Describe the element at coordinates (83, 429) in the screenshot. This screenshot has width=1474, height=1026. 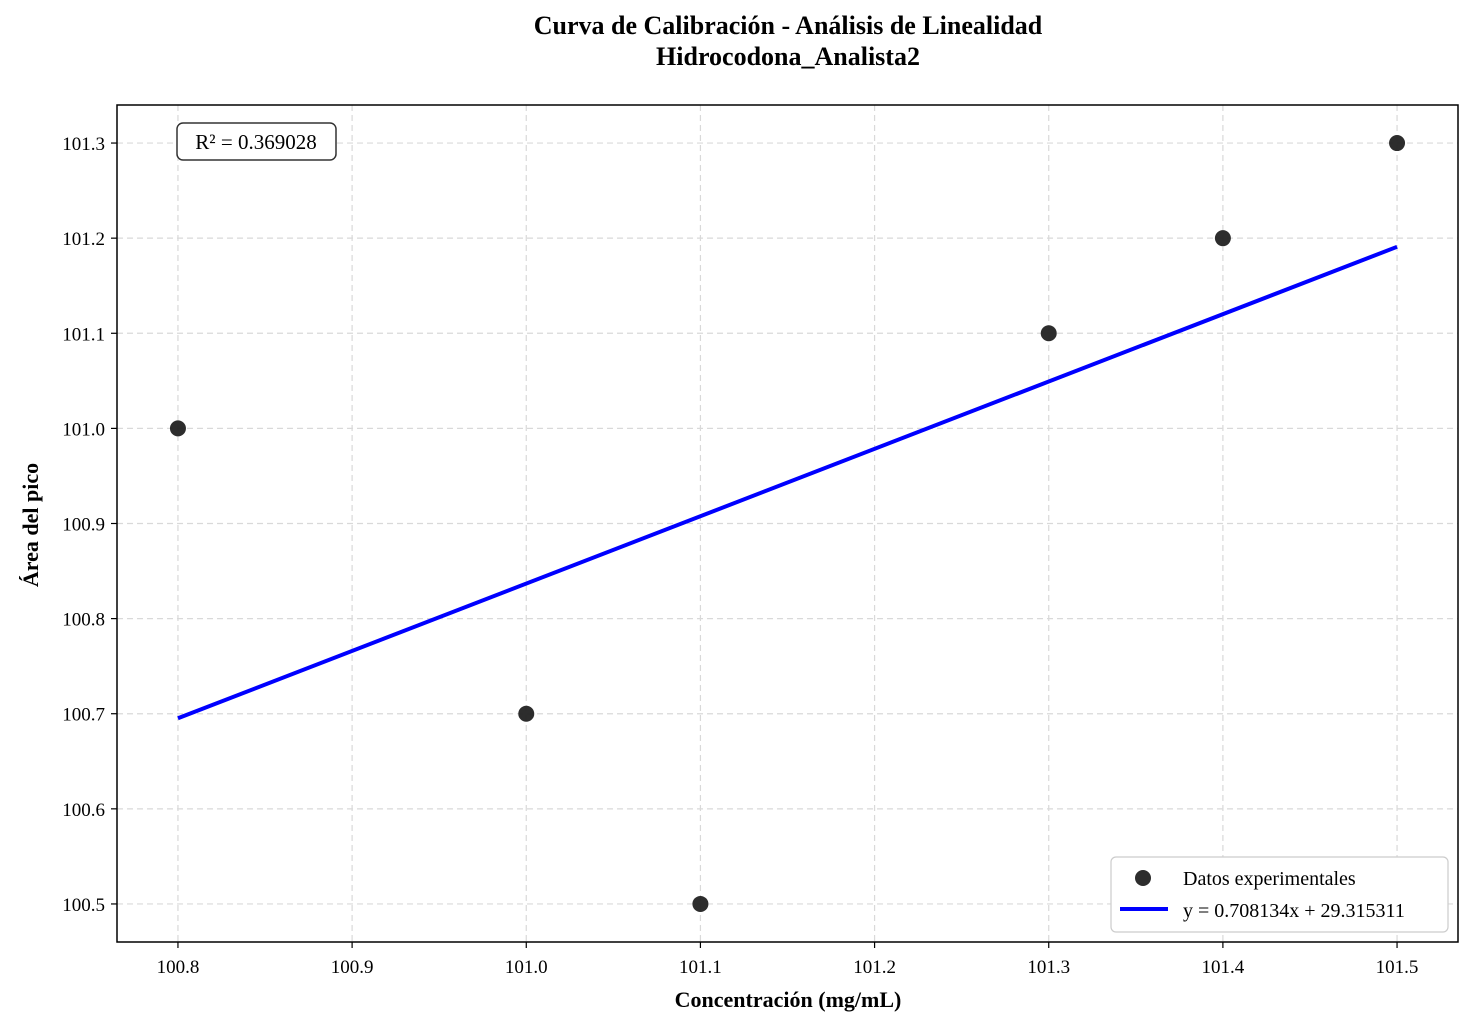
I see `y-tick-label: 101.0` at that location.